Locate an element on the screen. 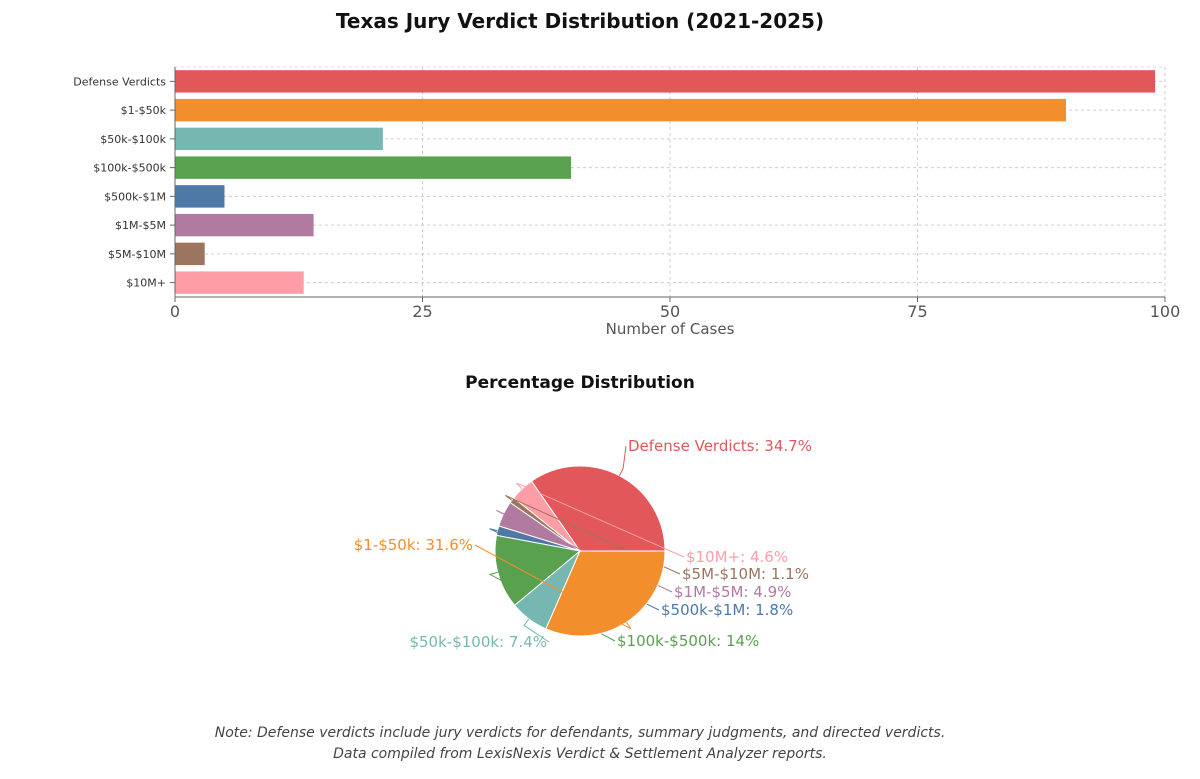 Image resolution: width=1200 pixels, height=779 pixels. y-tick-label: $10M+ is located at coordinates (146, 283).